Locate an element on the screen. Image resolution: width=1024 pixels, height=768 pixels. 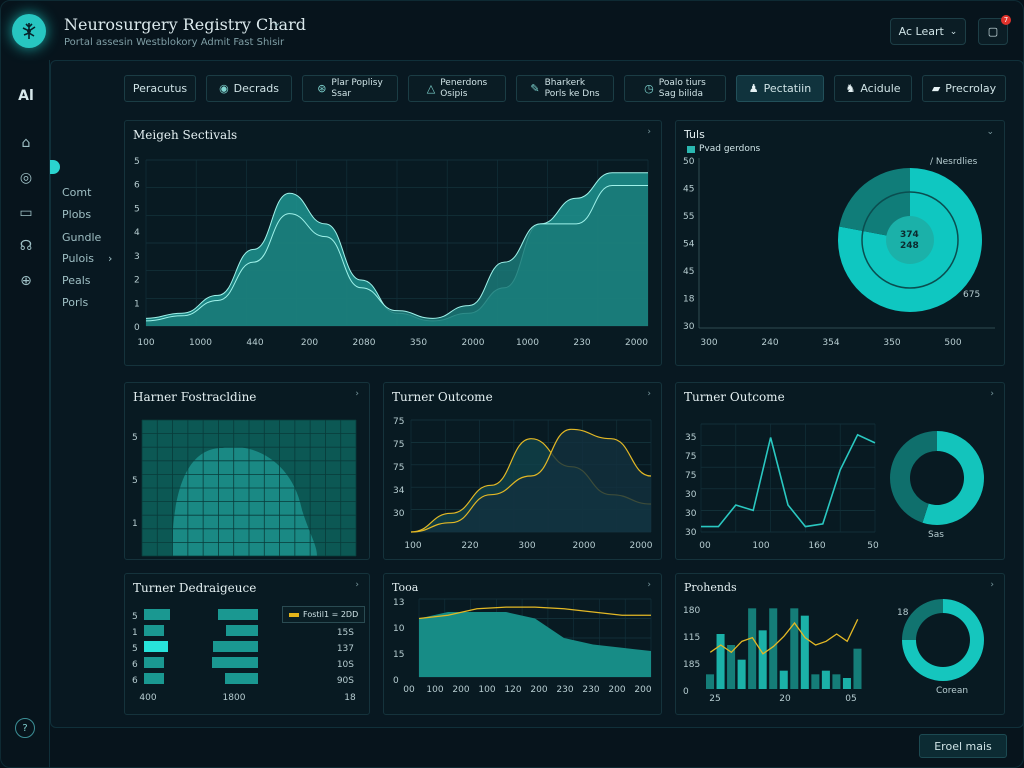
y-tick-label: 1 is located at coordinates (137, 304).